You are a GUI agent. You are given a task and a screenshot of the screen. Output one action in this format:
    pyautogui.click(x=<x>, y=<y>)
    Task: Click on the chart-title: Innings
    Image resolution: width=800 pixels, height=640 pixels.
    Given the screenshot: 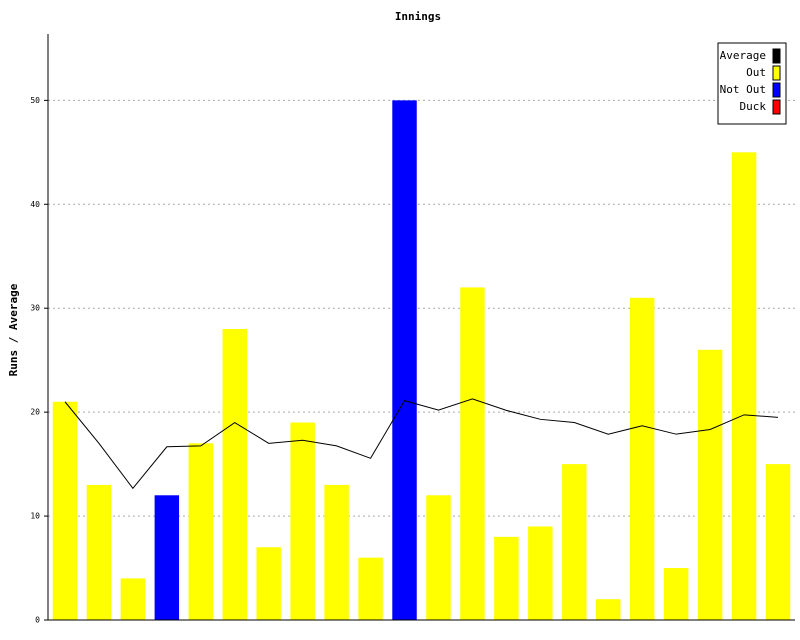 What is the action you would take?
    pyautogui.click(x=418, y=16)
    